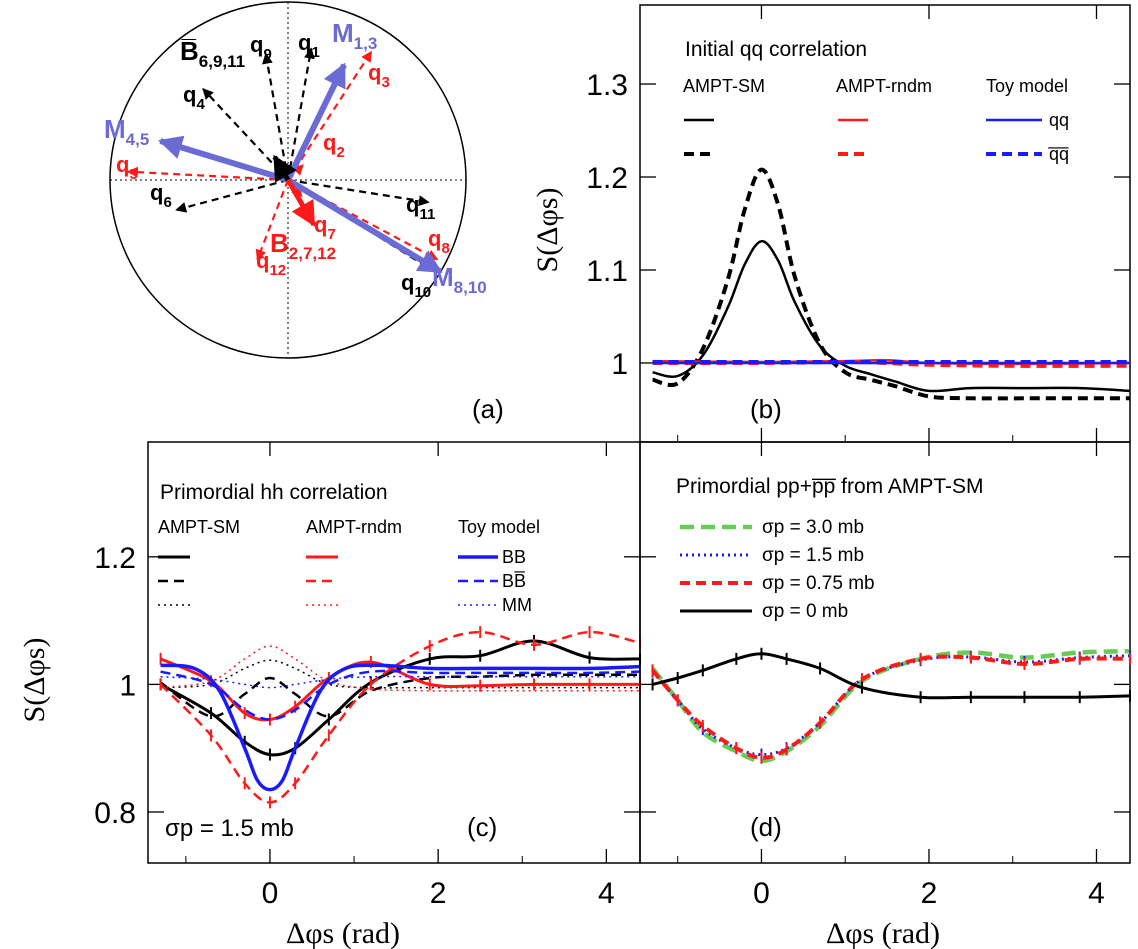  Describe the element at coordinates (514, 557) in the screenshot. I see `legend-label-c-0: BB` at that location.